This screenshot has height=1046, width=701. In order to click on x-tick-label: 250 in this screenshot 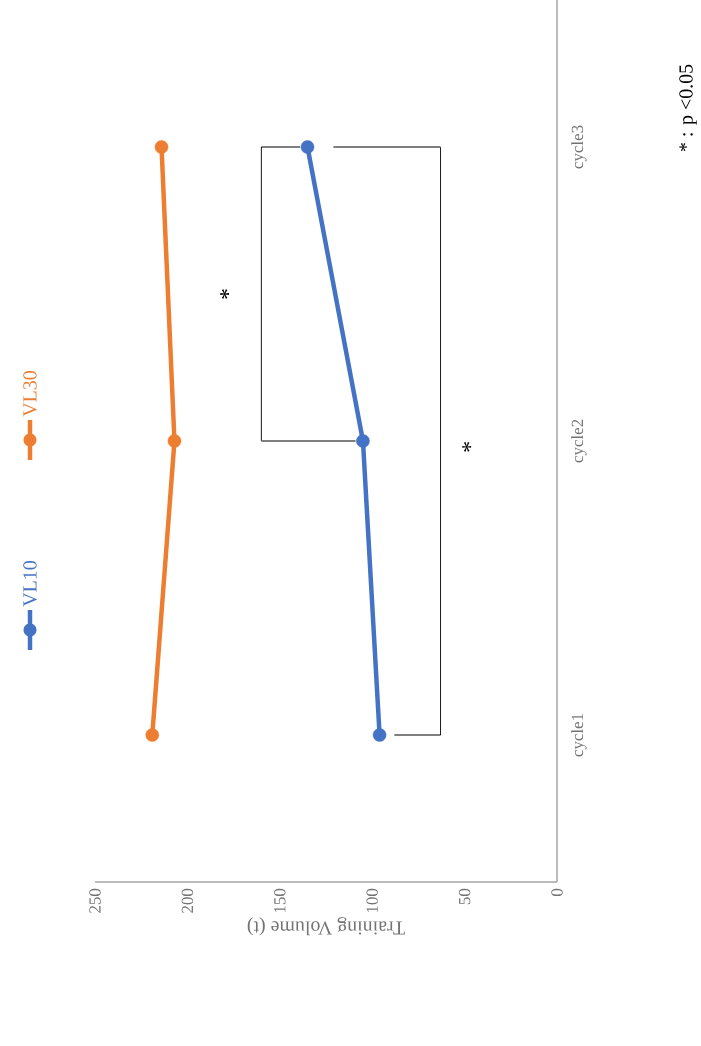, I will do `click(95, 900)`.